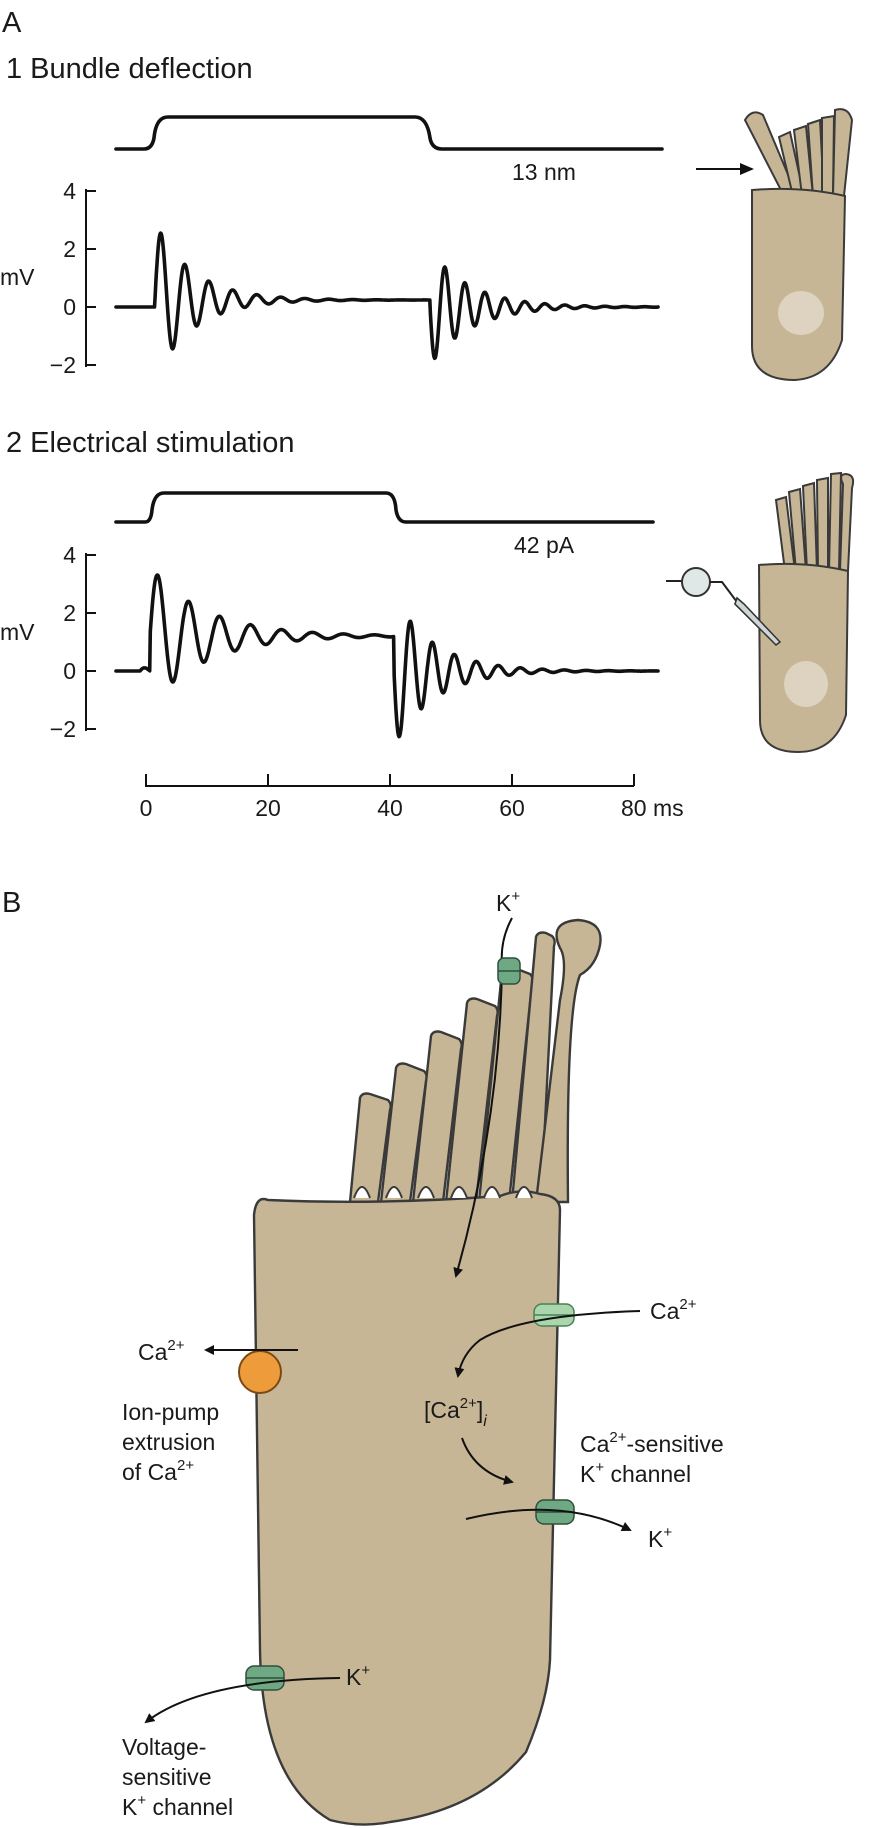 The image size is (878, 1828). I want to click on voltage-label-1: Voltage-, so click(164, 1747).